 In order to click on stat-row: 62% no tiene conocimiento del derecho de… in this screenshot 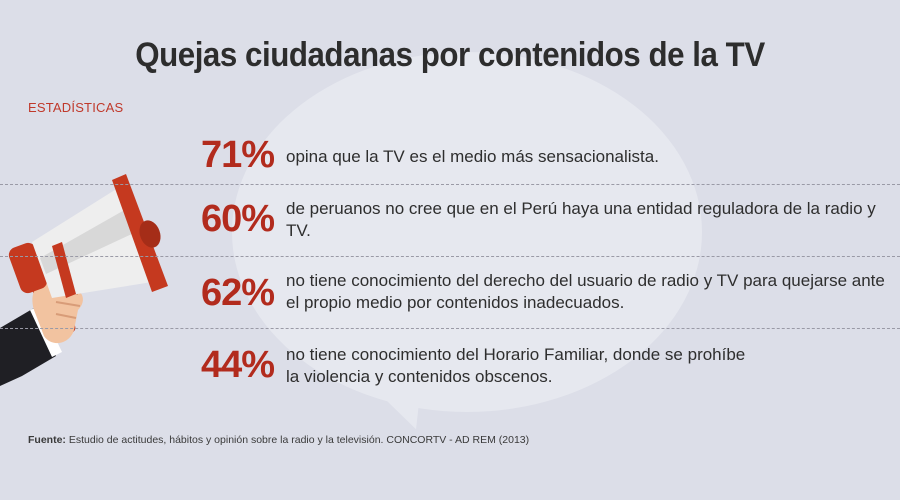, I will do `click(450, 294)`.